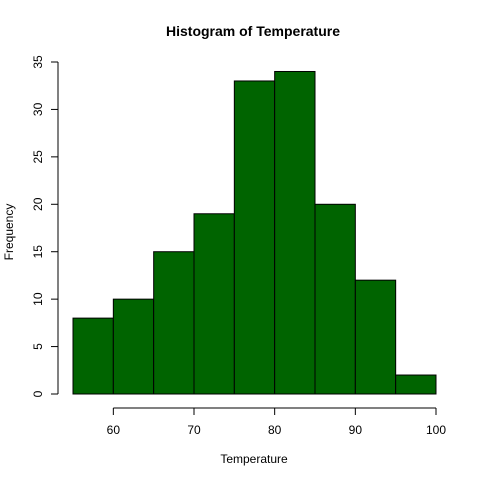 Image resolution: width=480 pixels, height=480 pixels. Describe the element at coordinates (38, 299) in the screenshot. I see `y-tick-label: 10` at that location.